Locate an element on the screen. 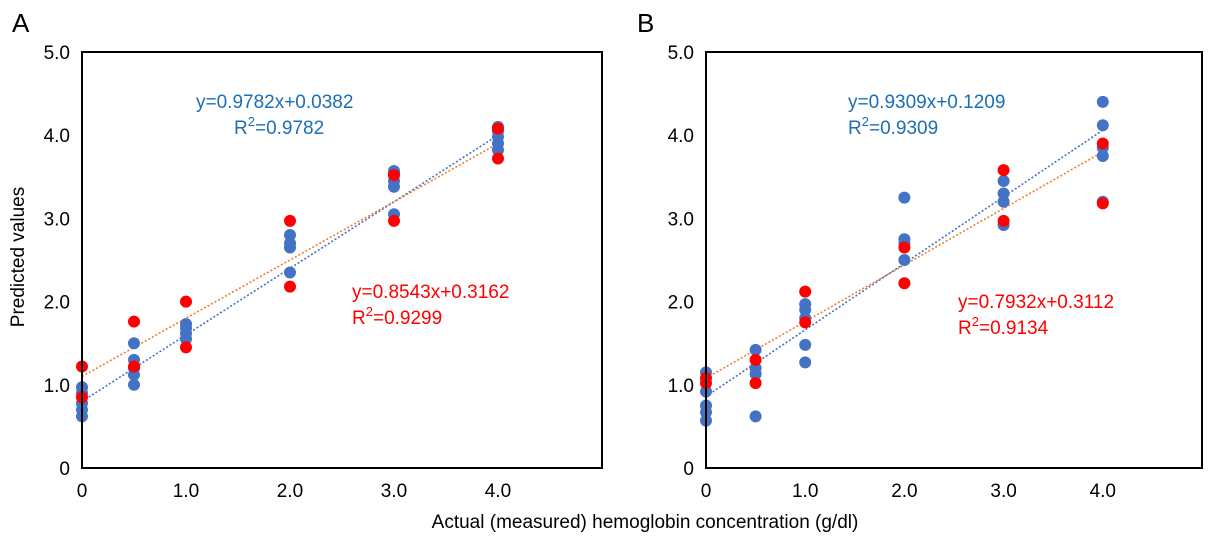  red-fit-equation: y=0.7932x+0.3112 is located at coordinates (1036, 302).